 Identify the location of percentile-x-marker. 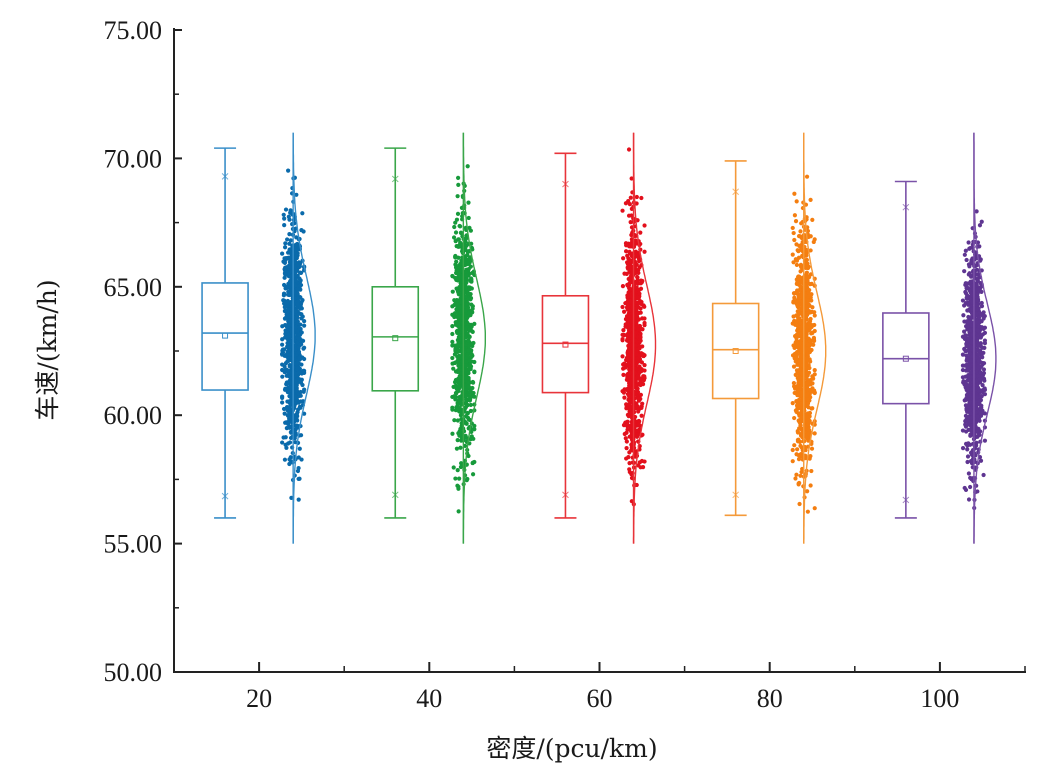
(565, 495).